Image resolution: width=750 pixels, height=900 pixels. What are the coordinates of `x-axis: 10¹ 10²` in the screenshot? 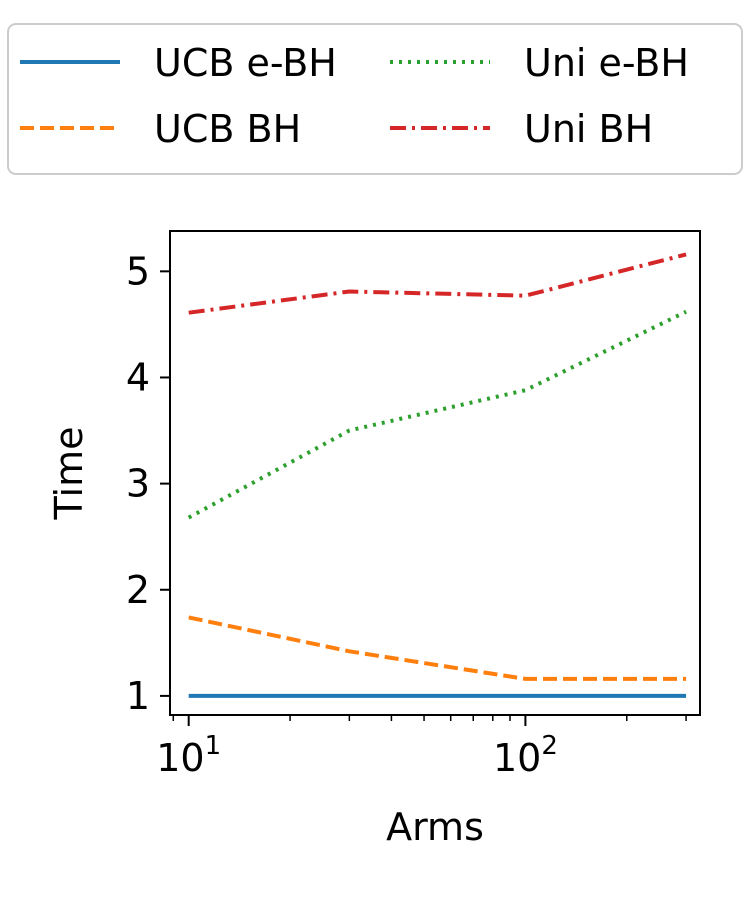 It's located at (421, 747).